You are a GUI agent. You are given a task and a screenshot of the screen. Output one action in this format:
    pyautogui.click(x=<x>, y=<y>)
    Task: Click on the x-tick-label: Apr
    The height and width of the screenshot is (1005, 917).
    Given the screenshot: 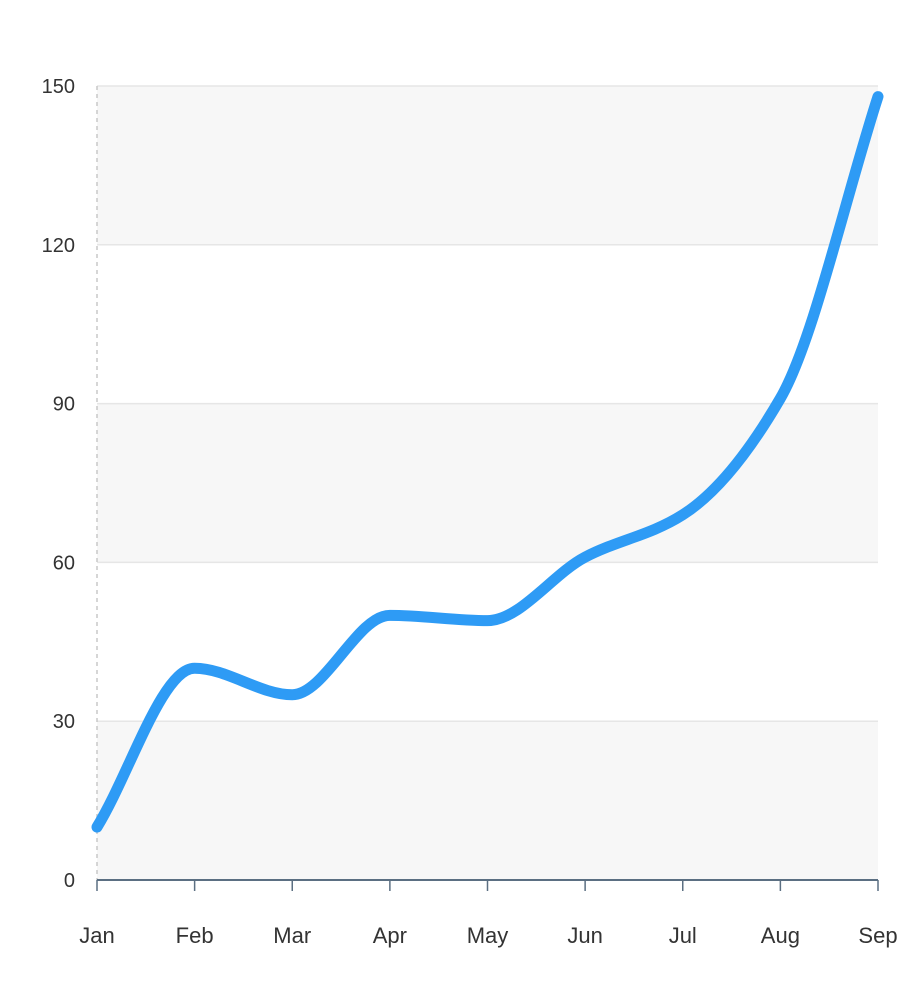 What is the action you would take?
    pyautogui.click(x=390, y=935)
    